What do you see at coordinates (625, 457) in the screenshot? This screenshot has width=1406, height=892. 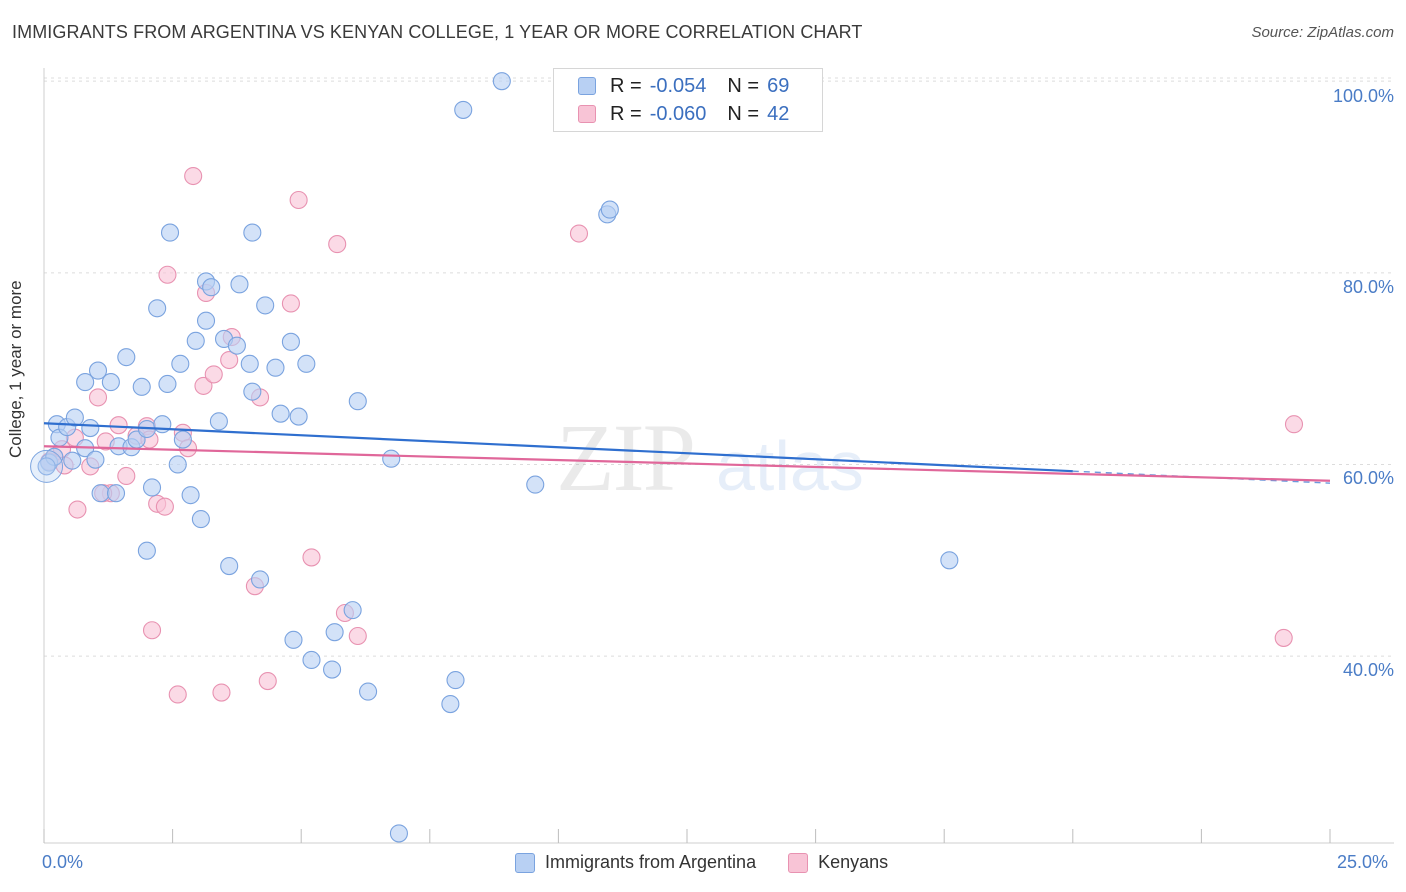 I see `watermark-zip: ZIP` at bounding box center [625, 457].